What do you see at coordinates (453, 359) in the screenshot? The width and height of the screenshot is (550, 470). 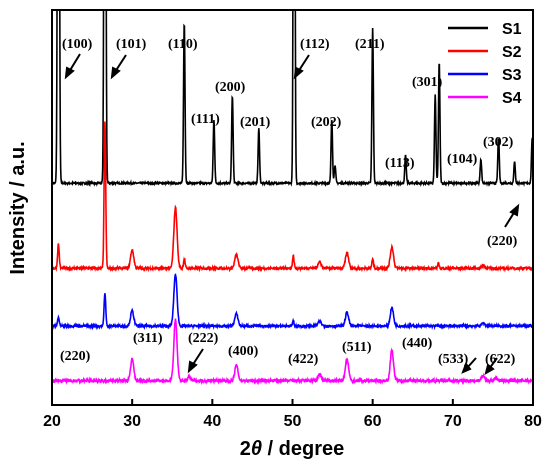 I see `peak-label: (533)` at bounding box center [453, 359].